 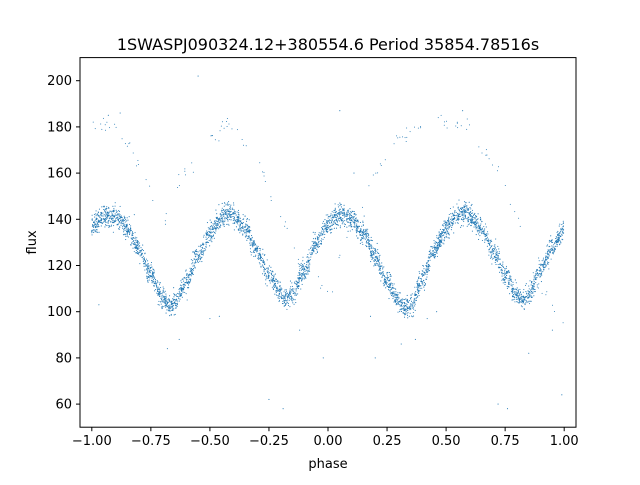 I want to click on y-tick-label: 140, so click(x=59, y=220).